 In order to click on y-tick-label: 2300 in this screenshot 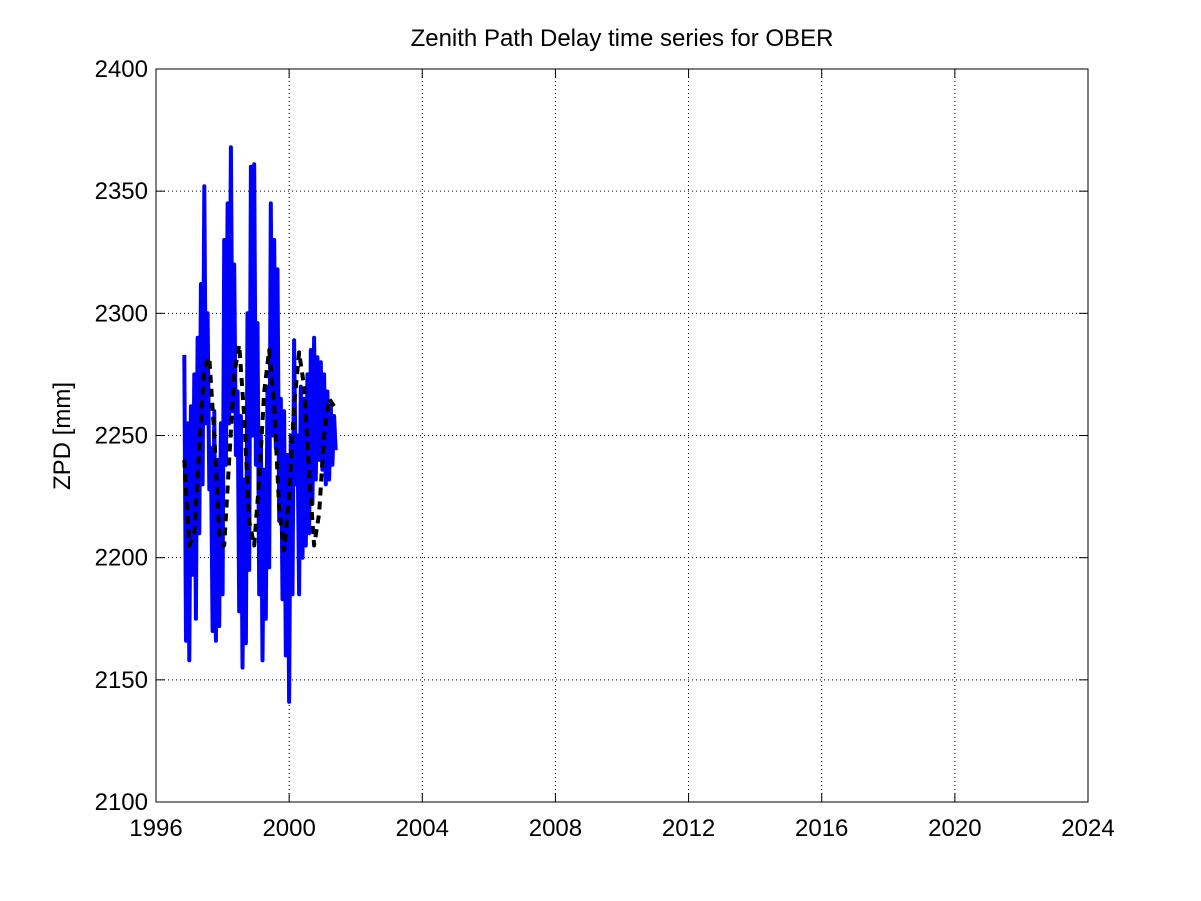, I will do `click(121, 313)`.